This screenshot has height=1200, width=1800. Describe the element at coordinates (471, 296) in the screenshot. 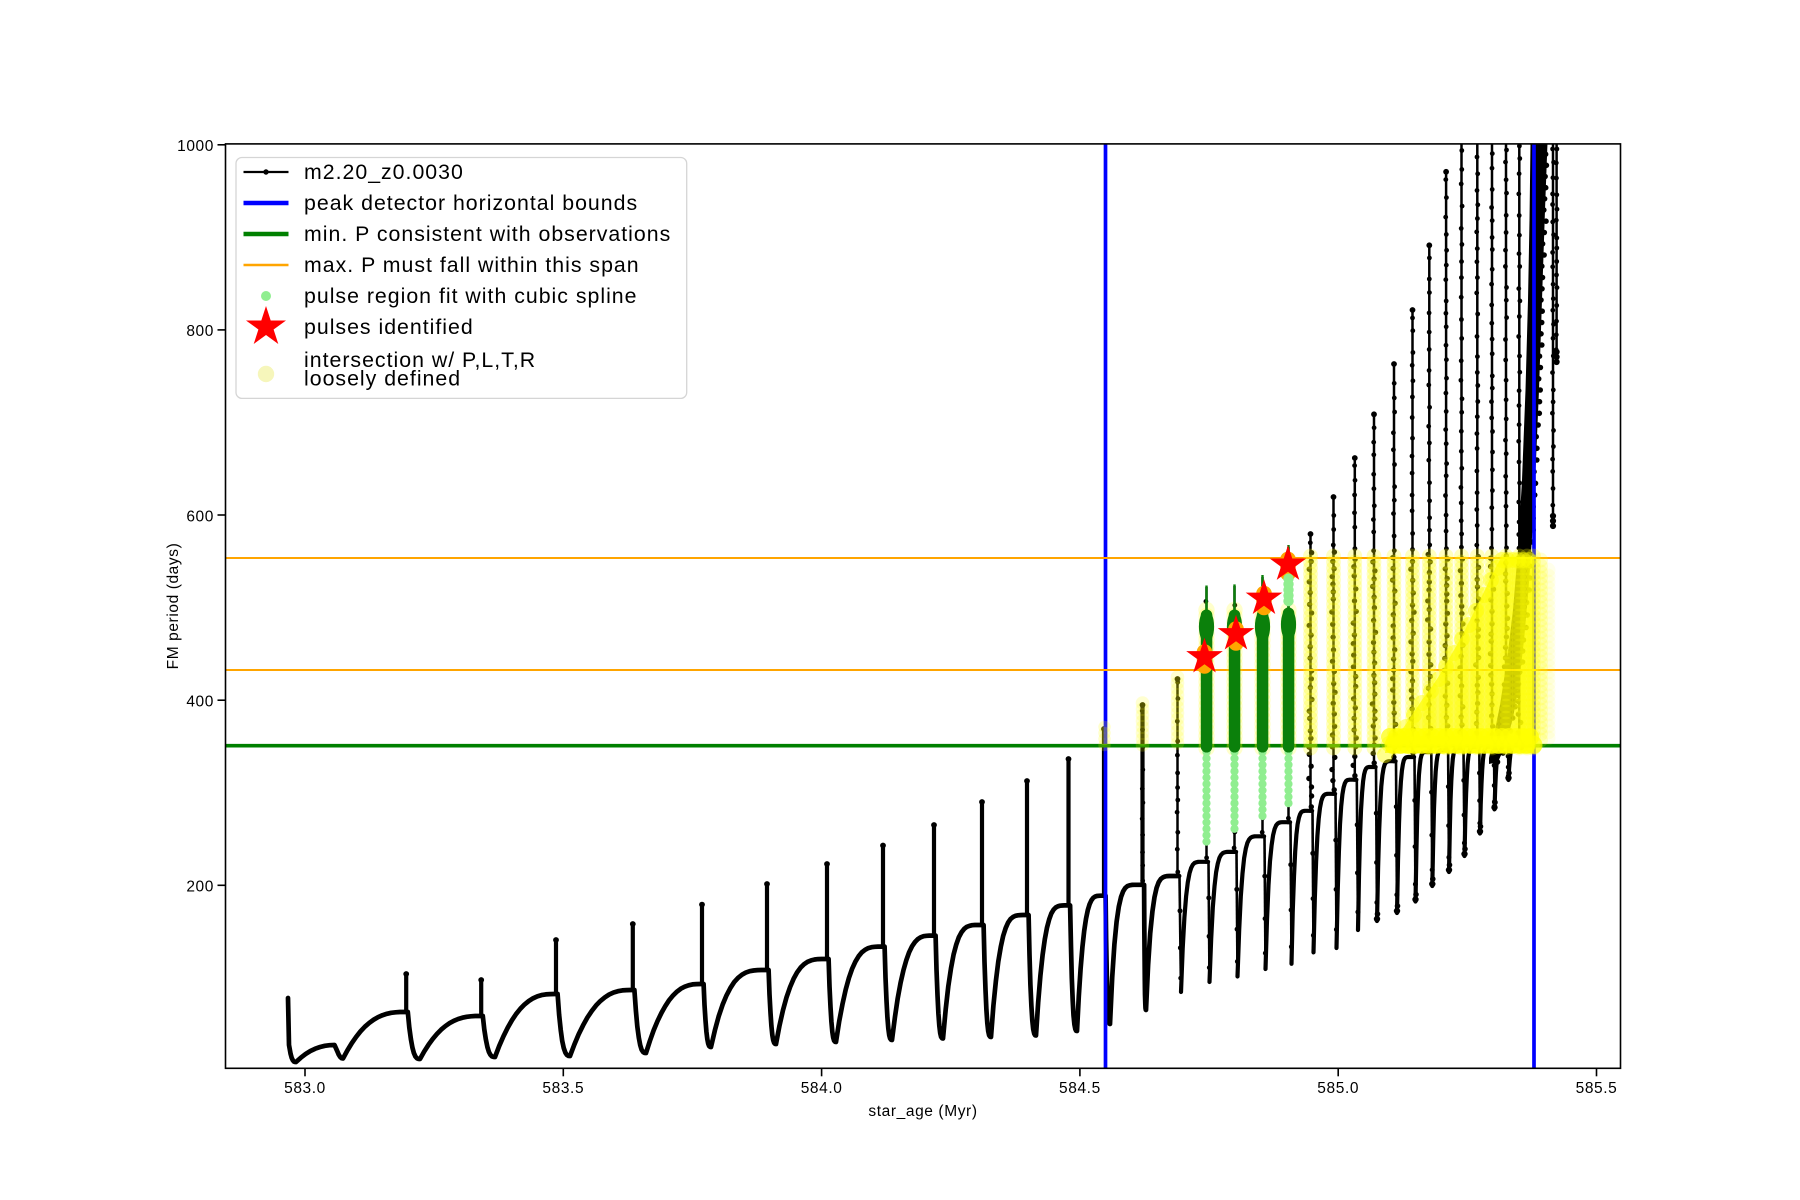

I see `svg-text:pulse region fit with cubic sp: pulse region fit with cubic spline` at that location.